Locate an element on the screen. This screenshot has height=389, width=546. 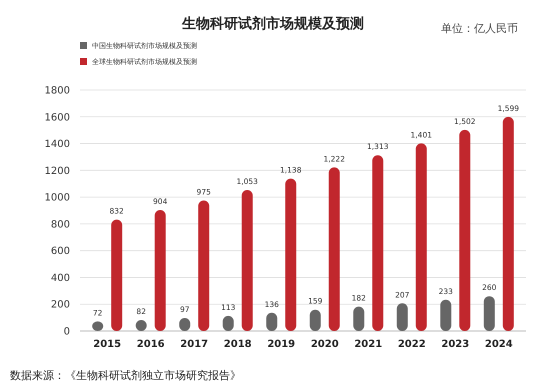
x-tick-label: 2018 is located at coordinates (238, 344).